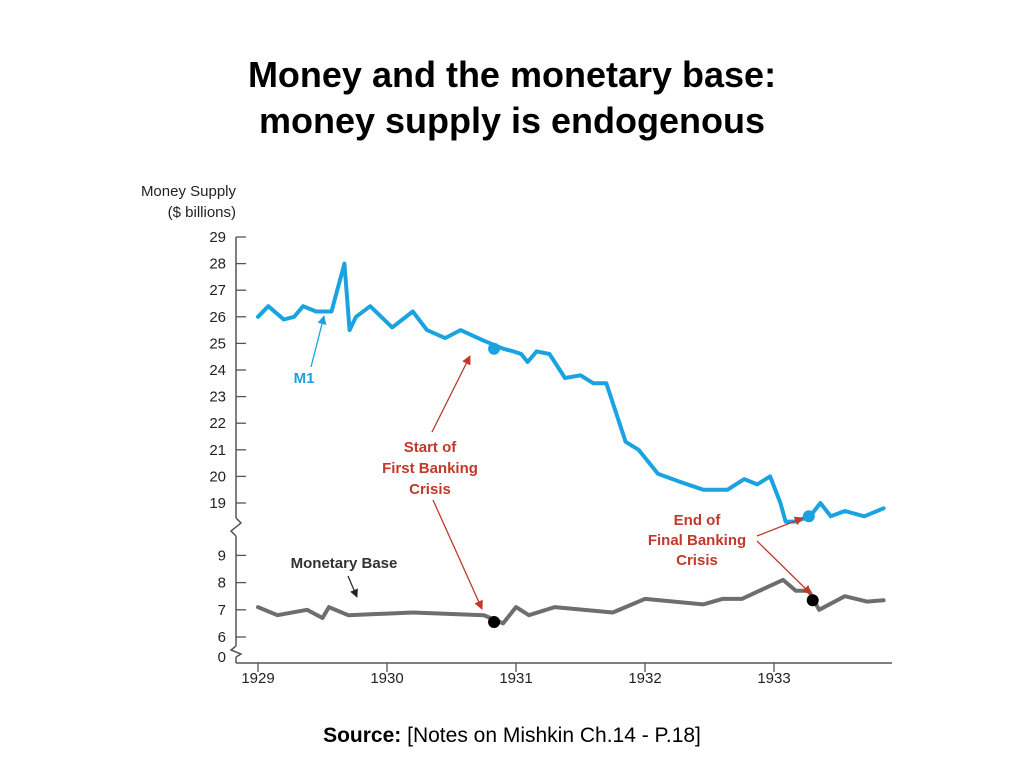 The height and width of the screenshot is (768, 1024). What do you see at coordinates (222, 637) in the screenshot?
I see `y-tick-label: 6` at bounding box center [222, 637].